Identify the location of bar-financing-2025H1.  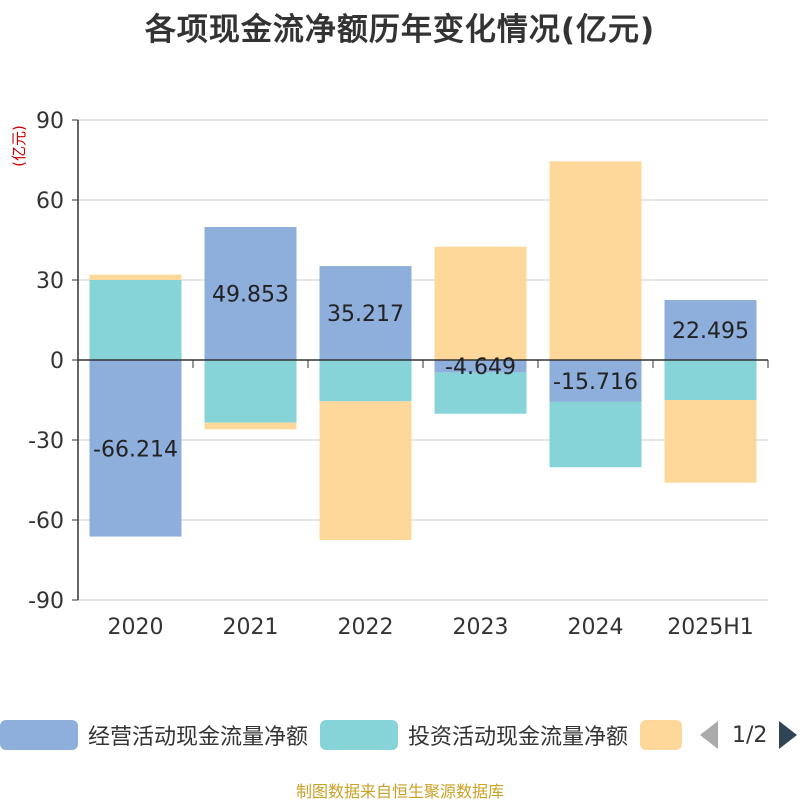
(710, 441).